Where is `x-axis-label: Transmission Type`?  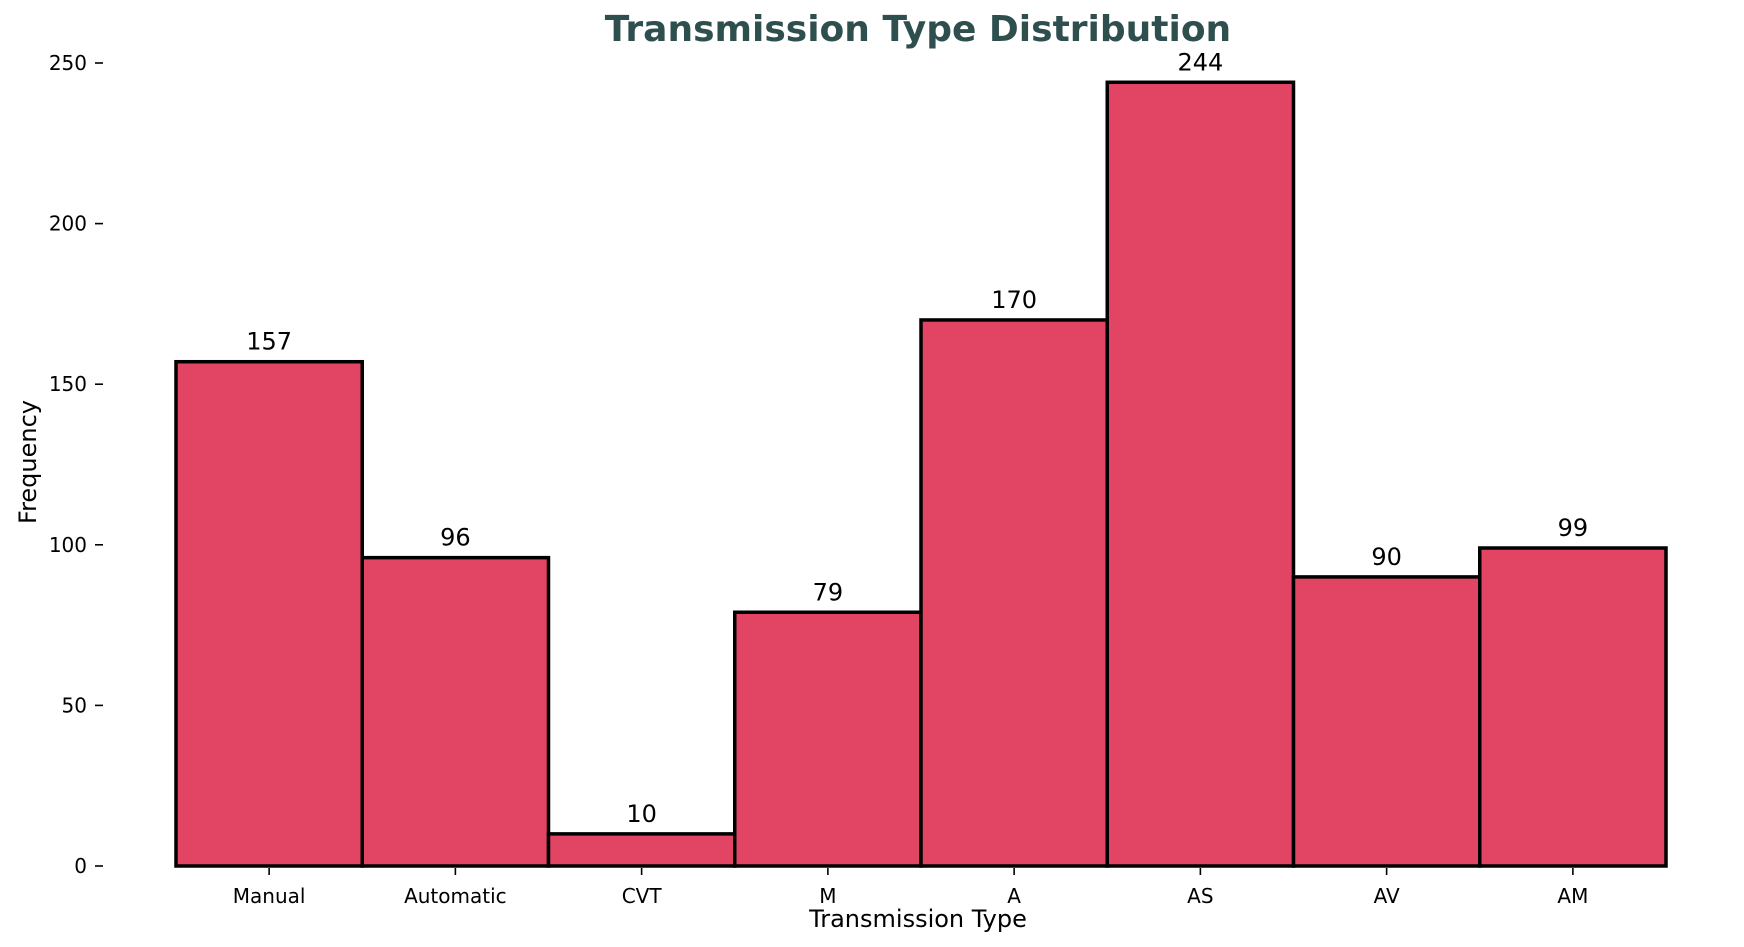 x-axis-label: Transmission Type is located at coordinates (917, 919).